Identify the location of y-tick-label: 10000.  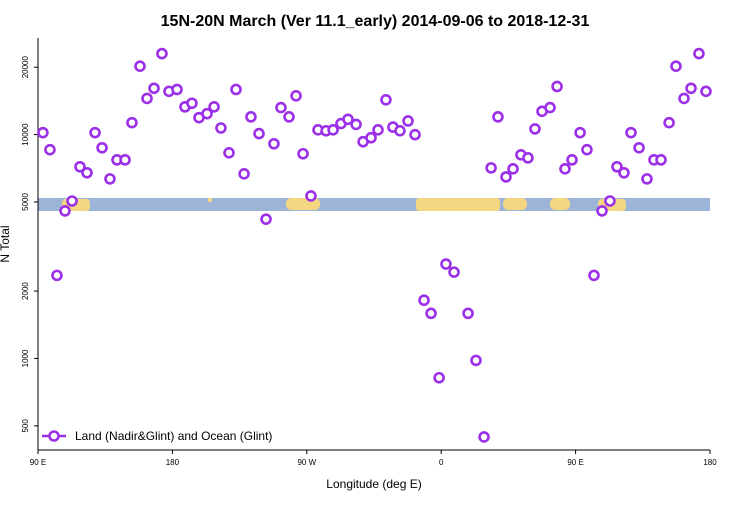
(25, 134).